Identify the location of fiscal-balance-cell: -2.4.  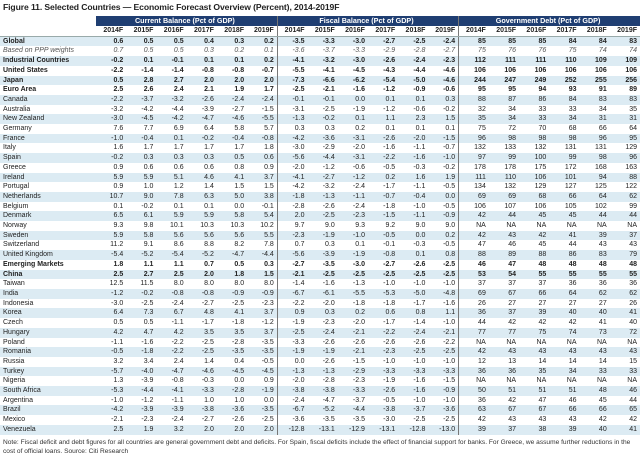
(322, 332).